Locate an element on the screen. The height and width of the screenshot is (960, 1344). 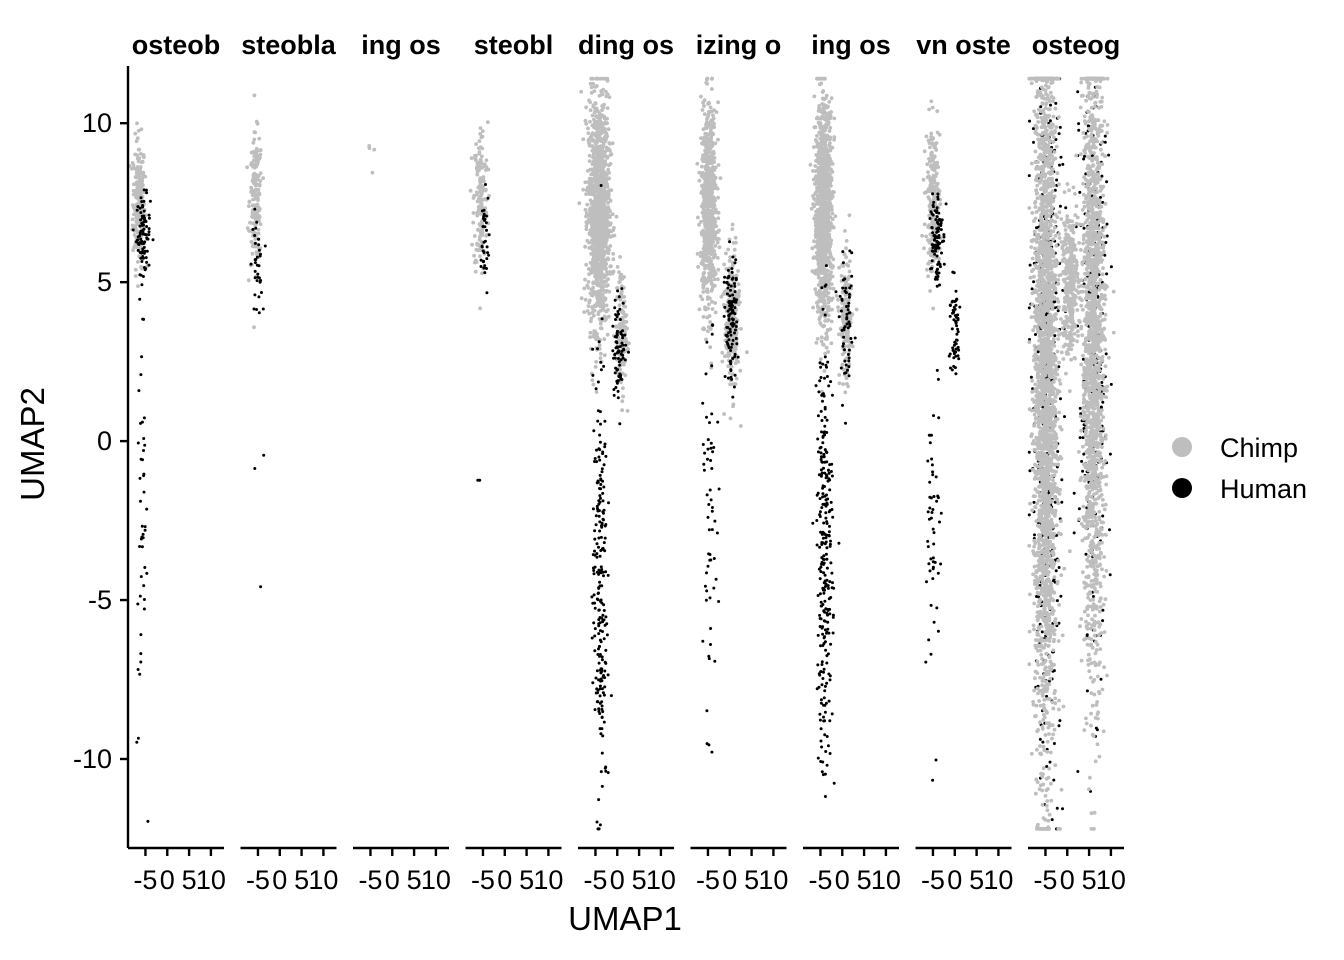
x-tick-label: 0 is located at coordinates (729, 880).